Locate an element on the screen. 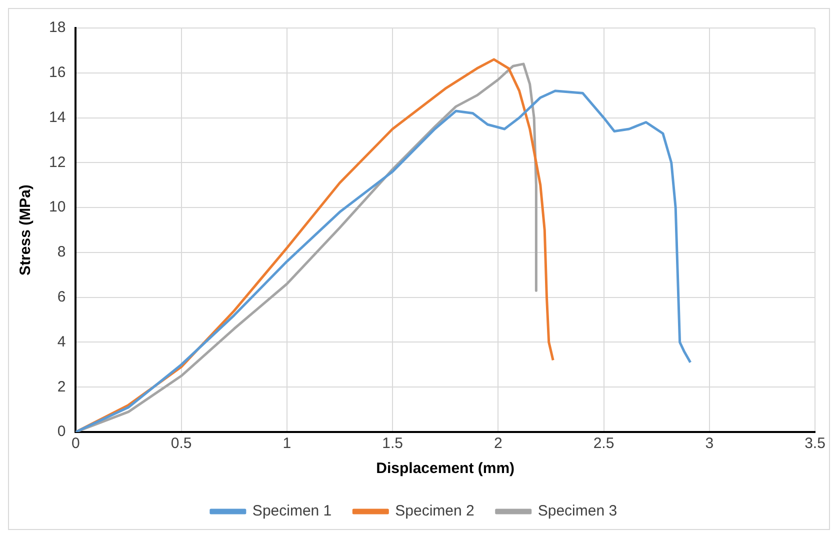 This screenshot has width=838, height=538. y-tick-label: 16 is located at coordinates (57, 73).